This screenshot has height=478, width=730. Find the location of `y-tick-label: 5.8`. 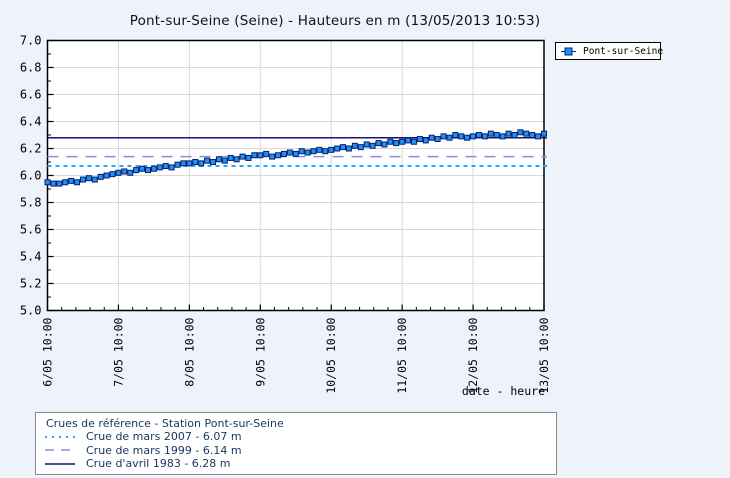

y-tick-label: 5.8 is located at coordinates (31, 203).